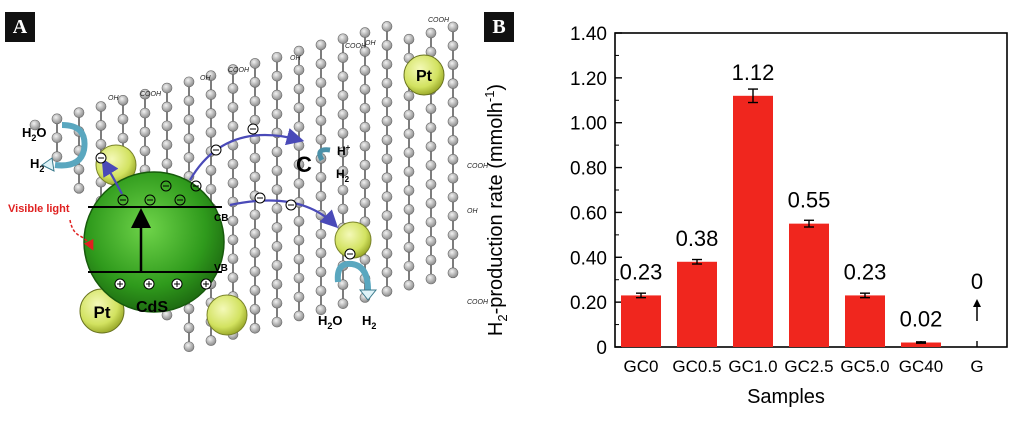 This screenshot has width=1024, height=422. I want to click on y-tick-label: 1.00, so click(588, 124).